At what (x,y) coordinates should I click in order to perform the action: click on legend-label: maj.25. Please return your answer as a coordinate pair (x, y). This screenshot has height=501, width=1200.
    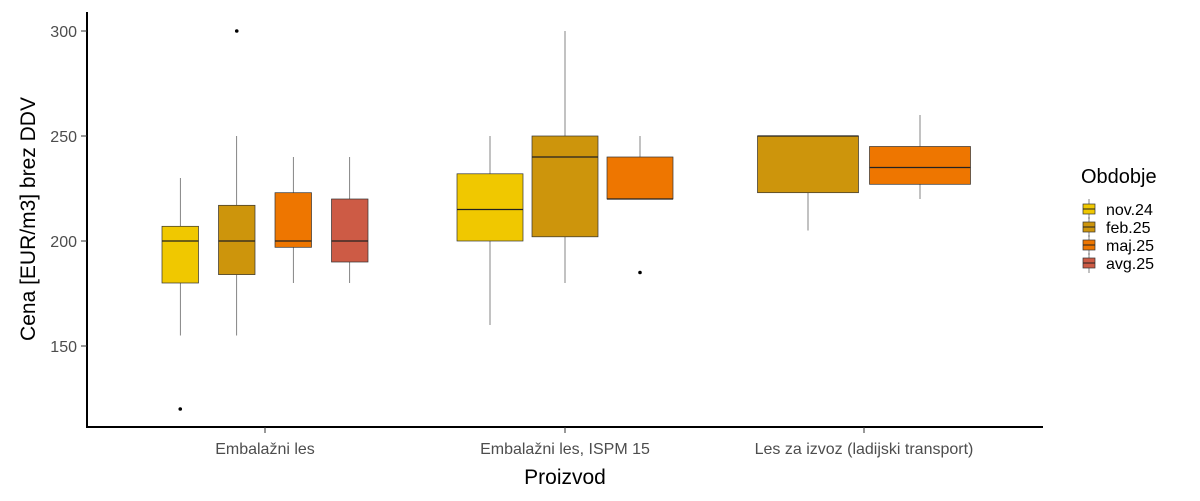
    Looking at the image, I should click on (1130, 246).